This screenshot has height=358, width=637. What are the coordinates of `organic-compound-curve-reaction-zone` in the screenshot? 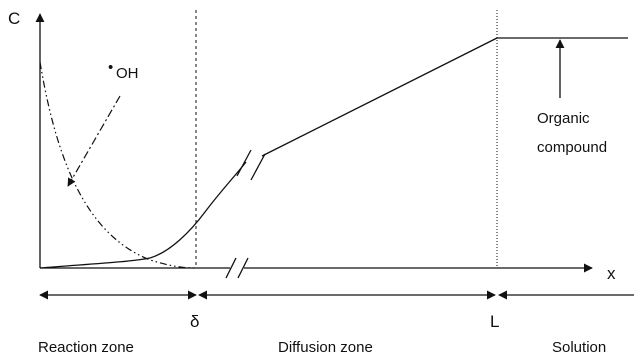 It's located at (143, 215).